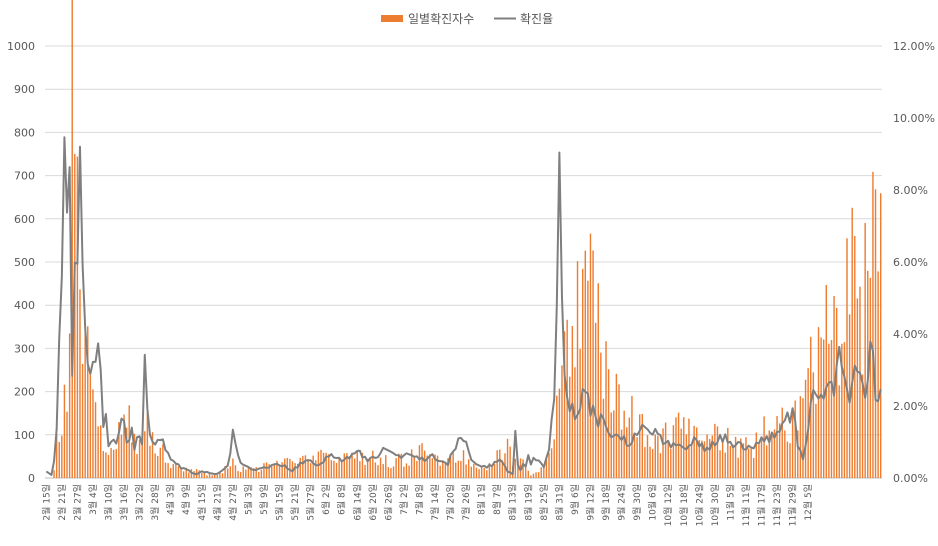 The image size is (938, 546). I want to click on x-axis-tick-label: 3월 22일, so click(140, 502).